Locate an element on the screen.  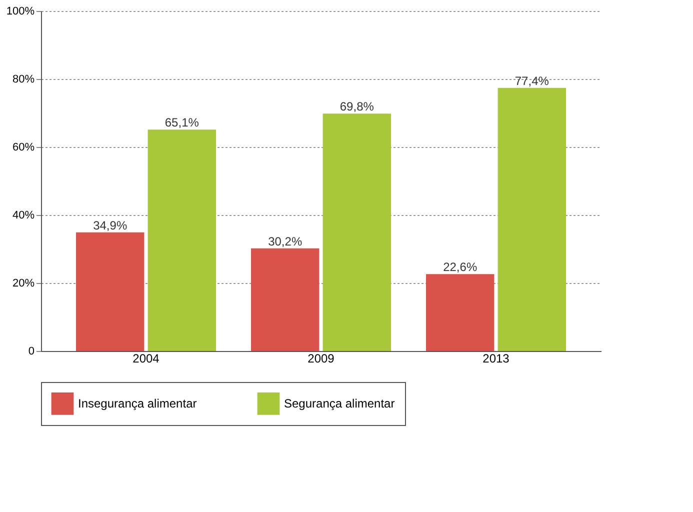
y-tick-label: 40% is located at coordinates (23, 216).